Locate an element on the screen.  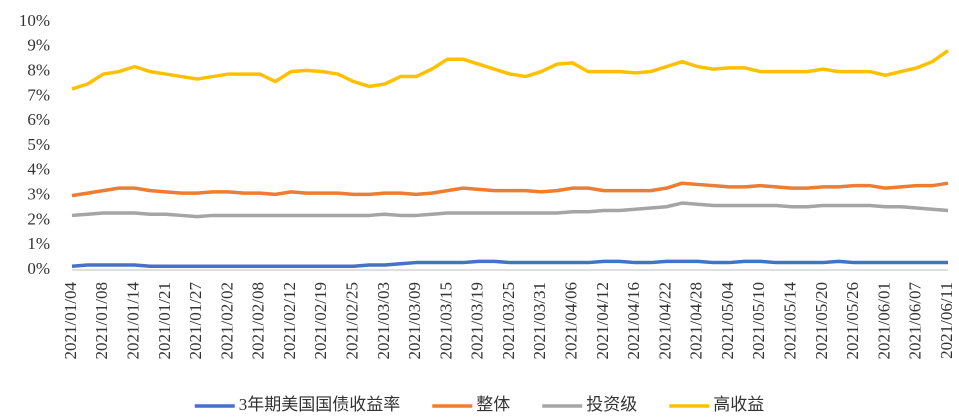
y-tick-label: 4% is located at coordinates (38, 169).